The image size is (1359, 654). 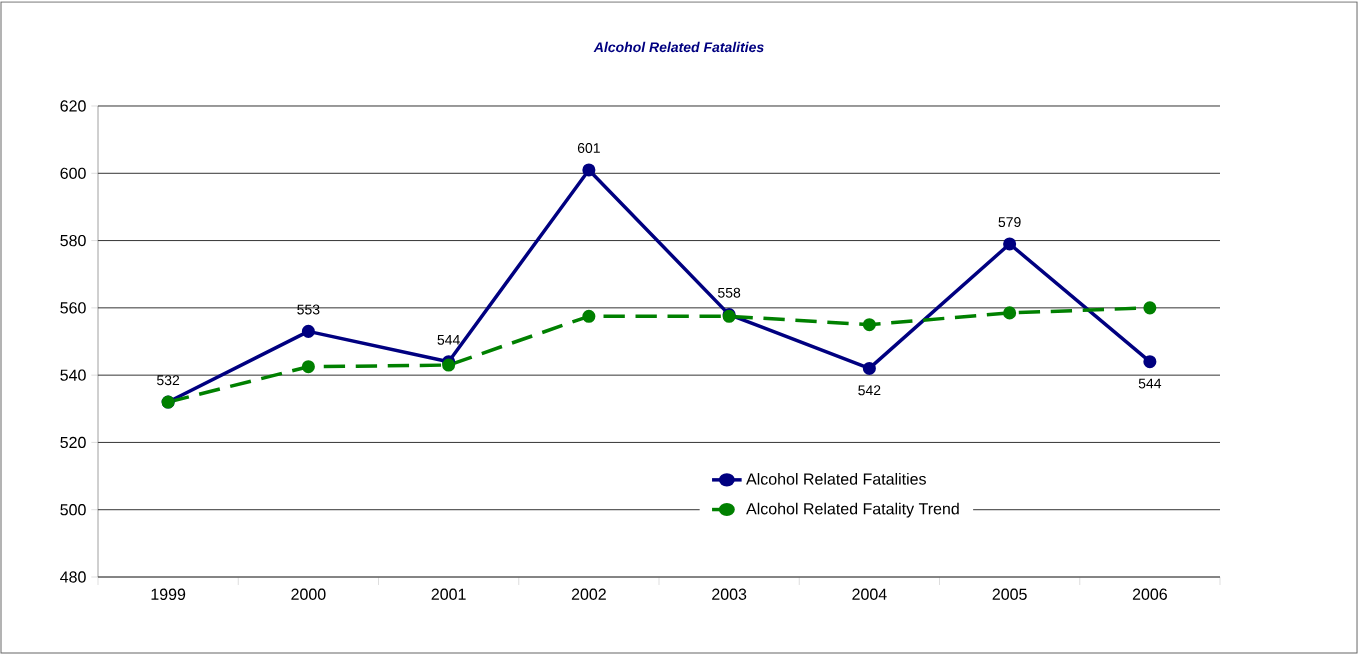 What do you see at coordinates (308, 309) in the screenshot?
I see `data-label: 553` at bounding box center [308, 309].